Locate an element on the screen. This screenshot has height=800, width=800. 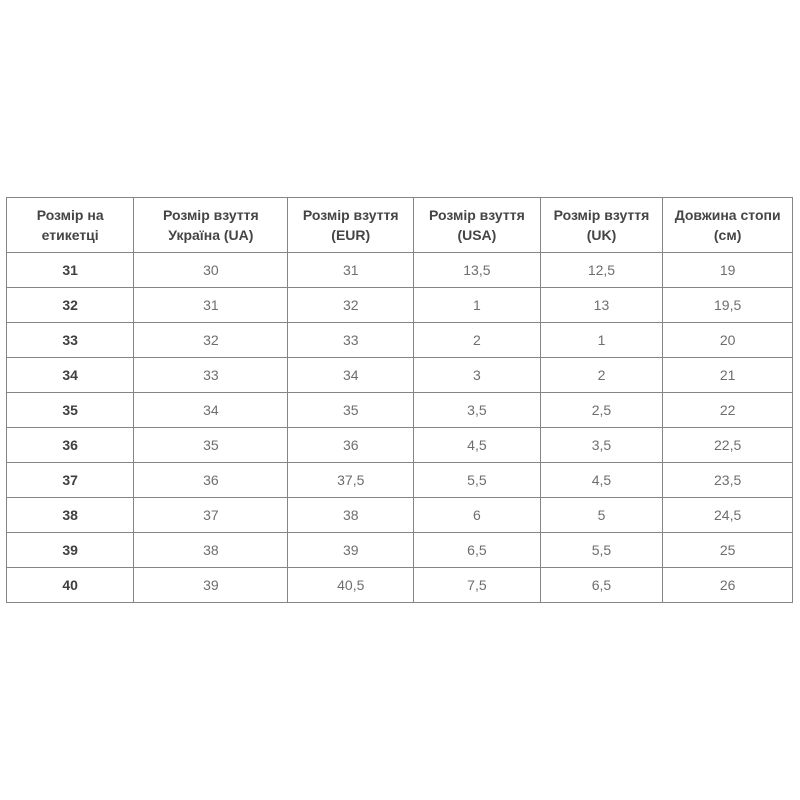
column-header: Розмір взуття (UK) is located at coordinates (601, 225).